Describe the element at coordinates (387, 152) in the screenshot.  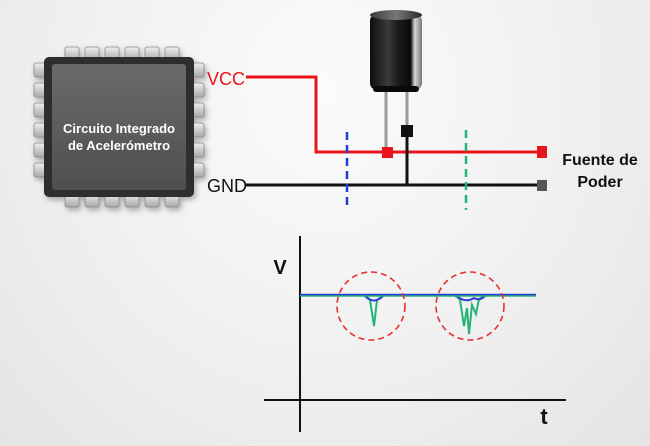
I see `vcc-junction-node` at that location.